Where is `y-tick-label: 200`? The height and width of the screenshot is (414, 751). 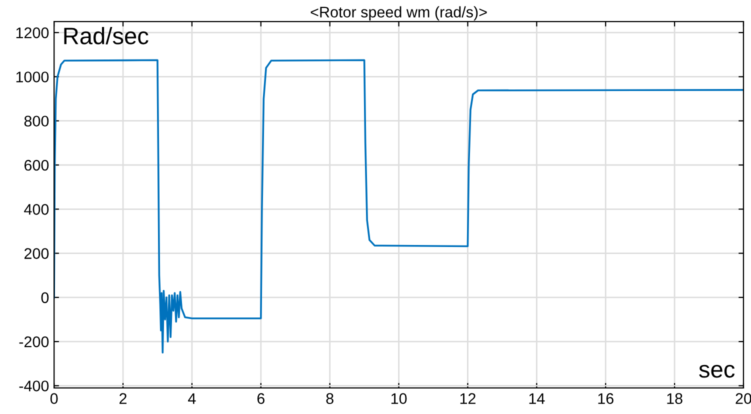 y-tick-label: 200 is located at coordinates (36, 253).